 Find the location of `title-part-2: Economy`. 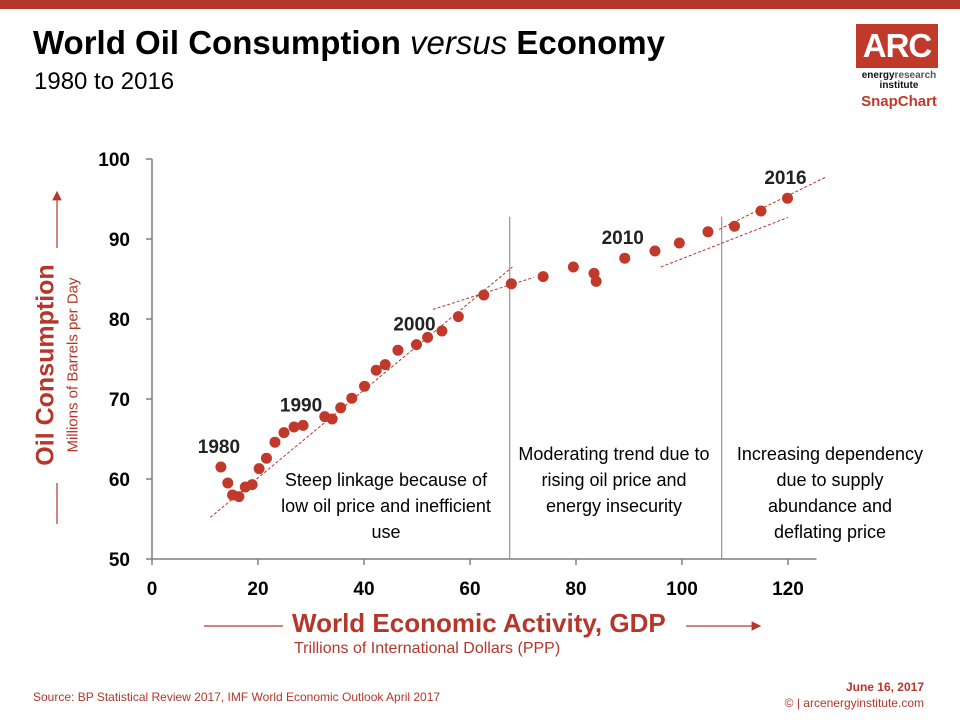

title-part-2: Economy is located at coordinates (586, 42).